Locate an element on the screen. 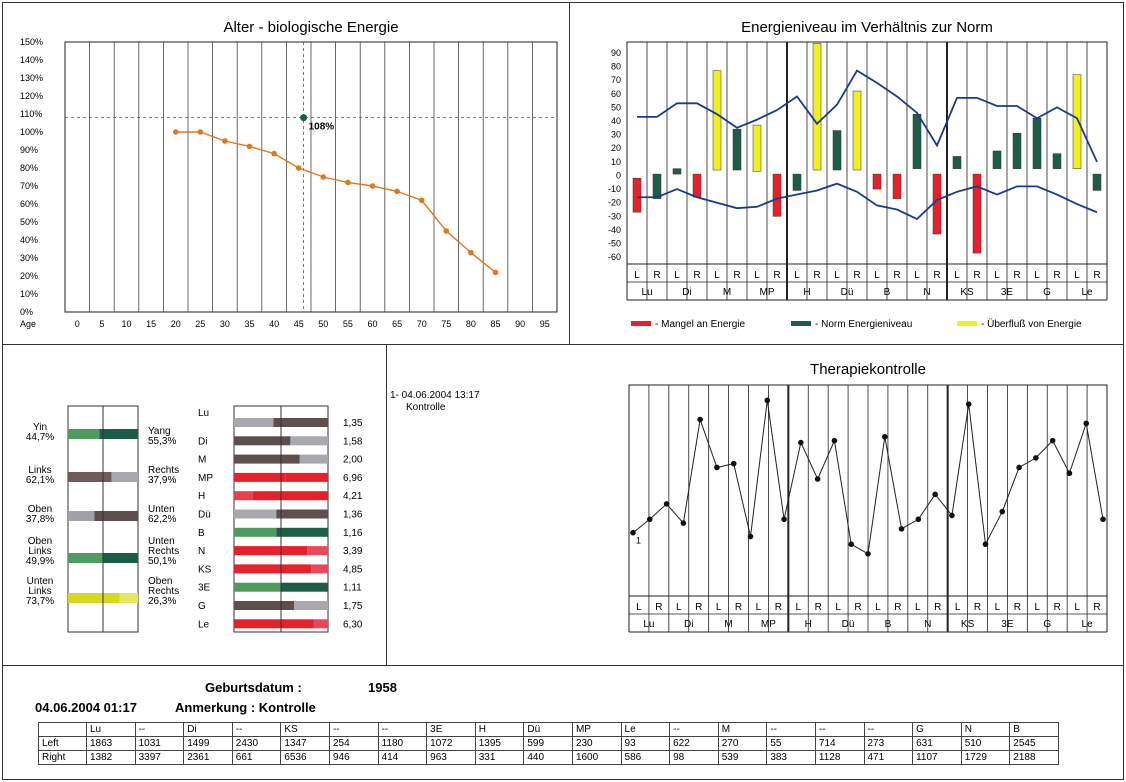  table-cell: 55 is located at coordinates (791, 743).